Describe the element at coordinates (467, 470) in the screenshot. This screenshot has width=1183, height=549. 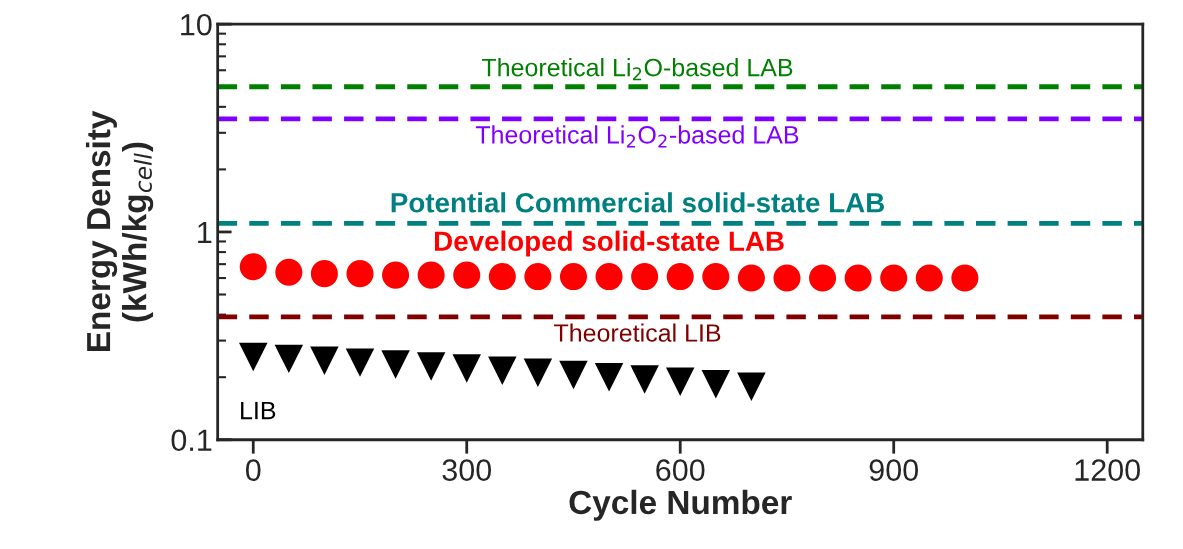
I see `x-tick-label: 300` at that location.